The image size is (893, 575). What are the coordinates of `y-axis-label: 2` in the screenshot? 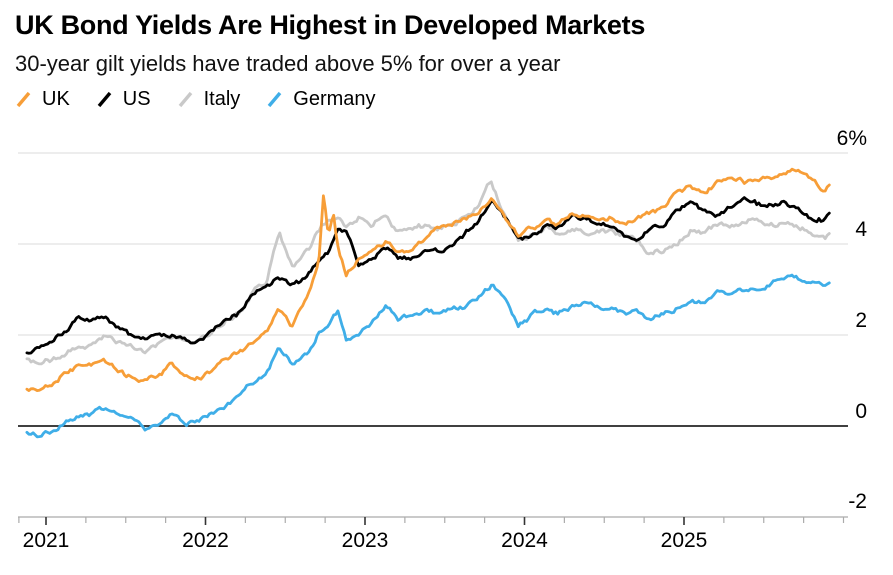 It's located at (861, 320).